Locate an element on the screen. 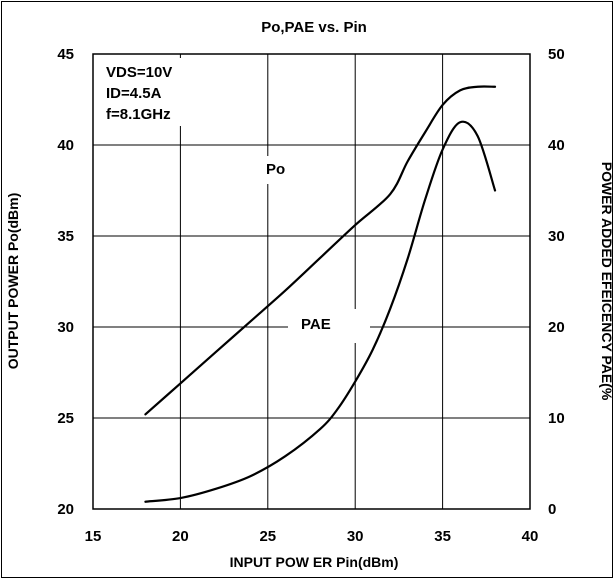  y-tick-label: 40 is located at coordinates (65, 145).